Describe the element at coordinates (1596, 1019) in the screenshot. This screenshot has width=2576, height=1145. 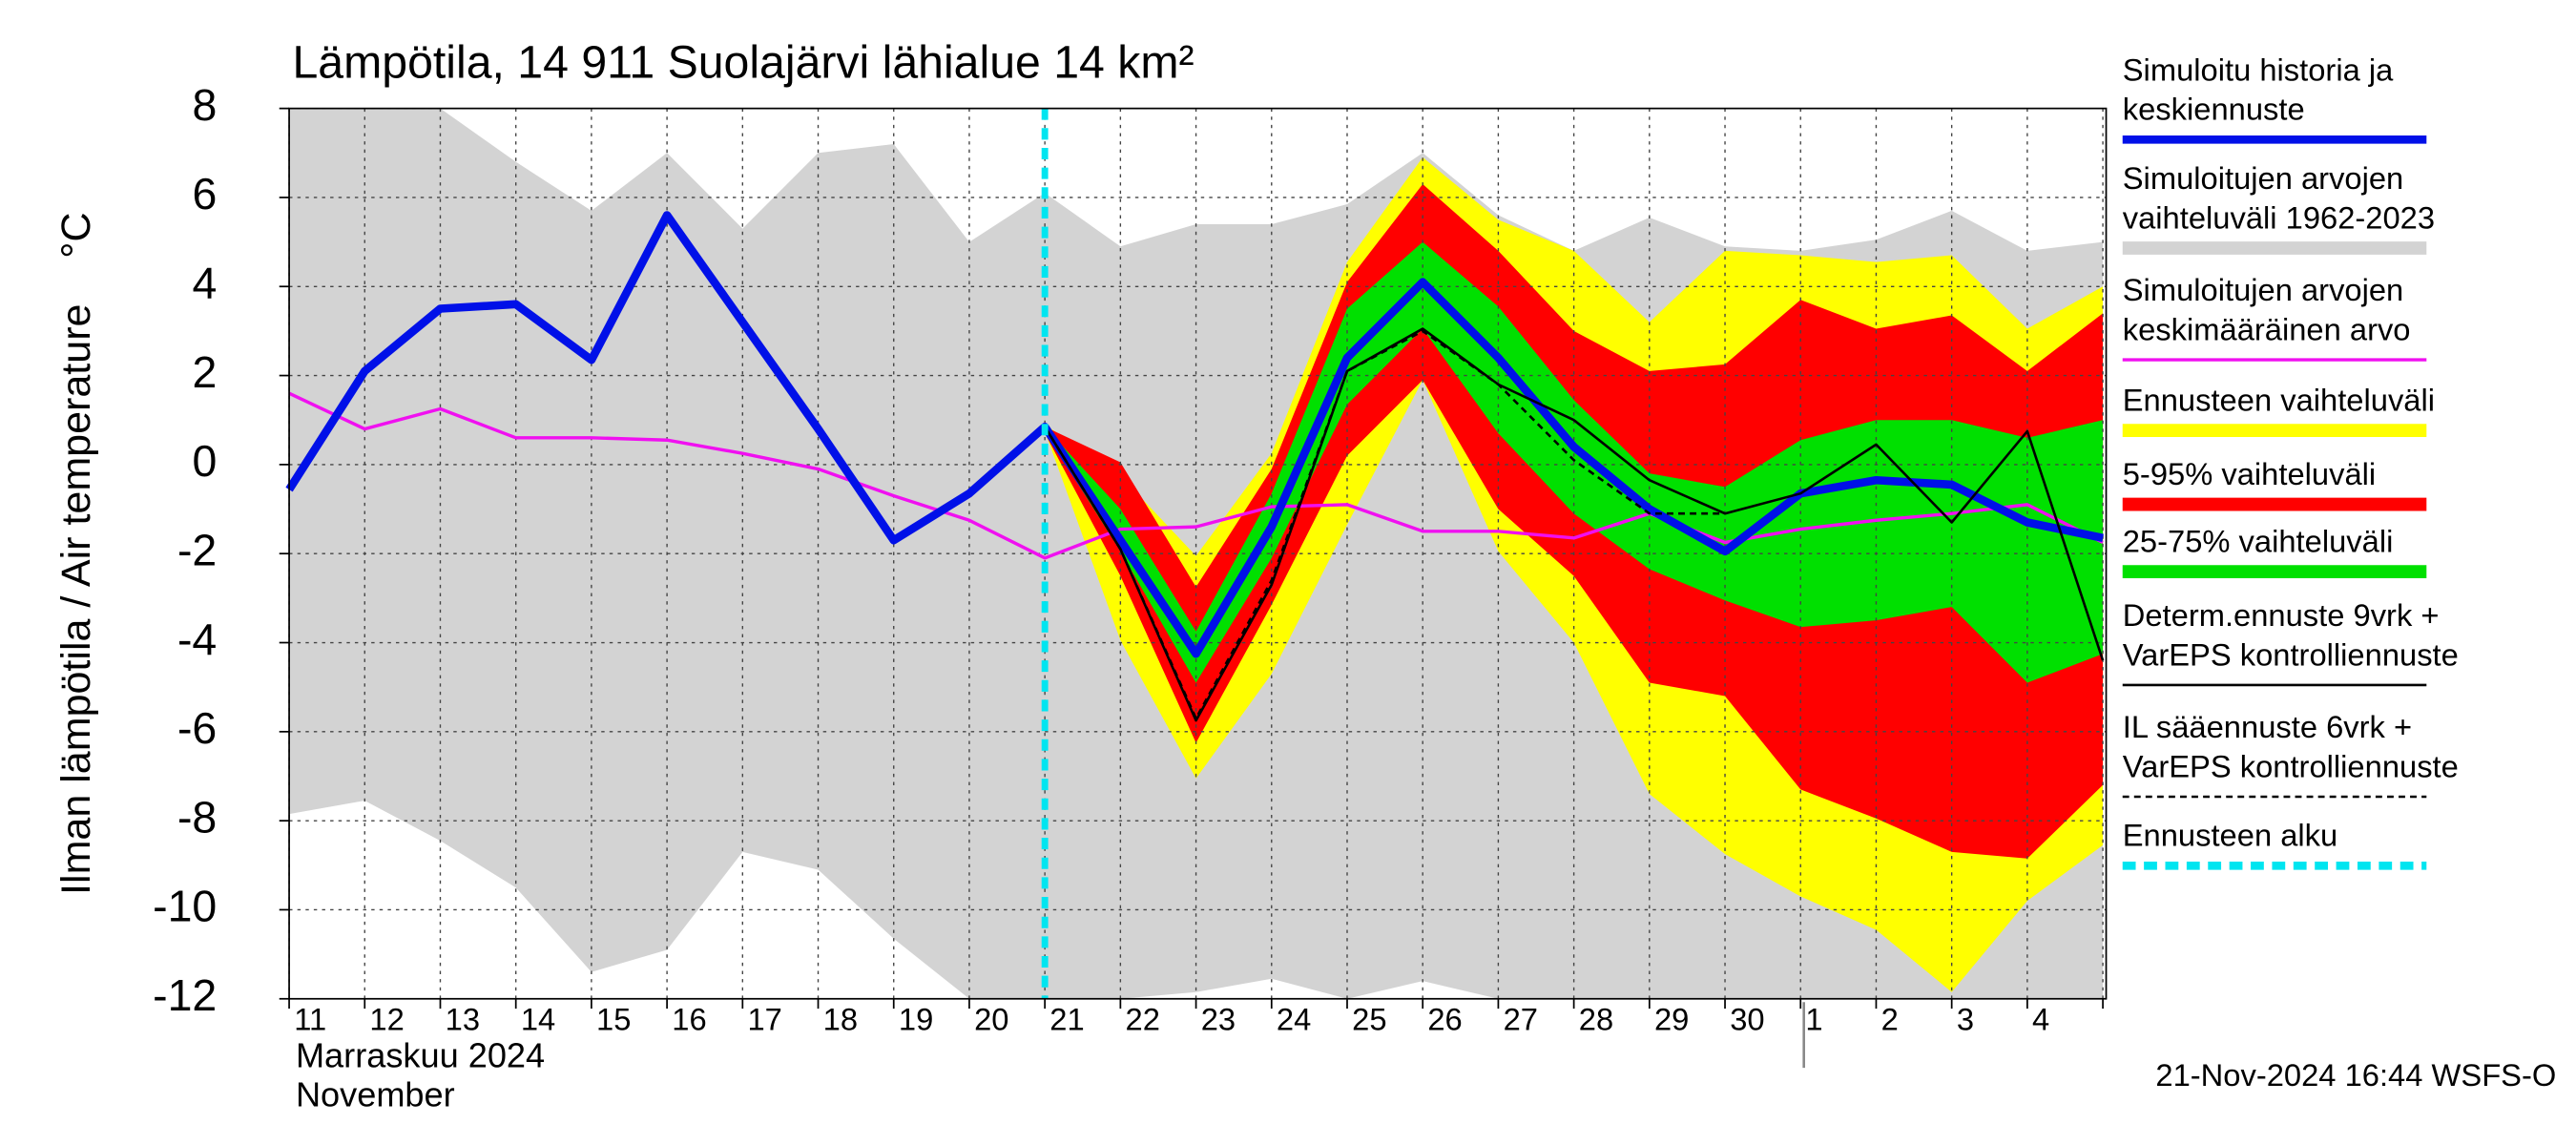
I see `x-tick-label: 28` at that location.